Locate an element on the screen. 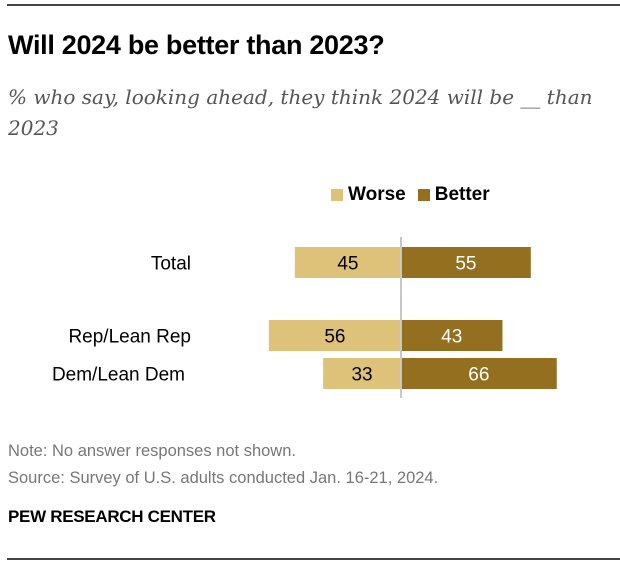  category-label: Dem/Lean Dem is located at coordinates (118, 375).